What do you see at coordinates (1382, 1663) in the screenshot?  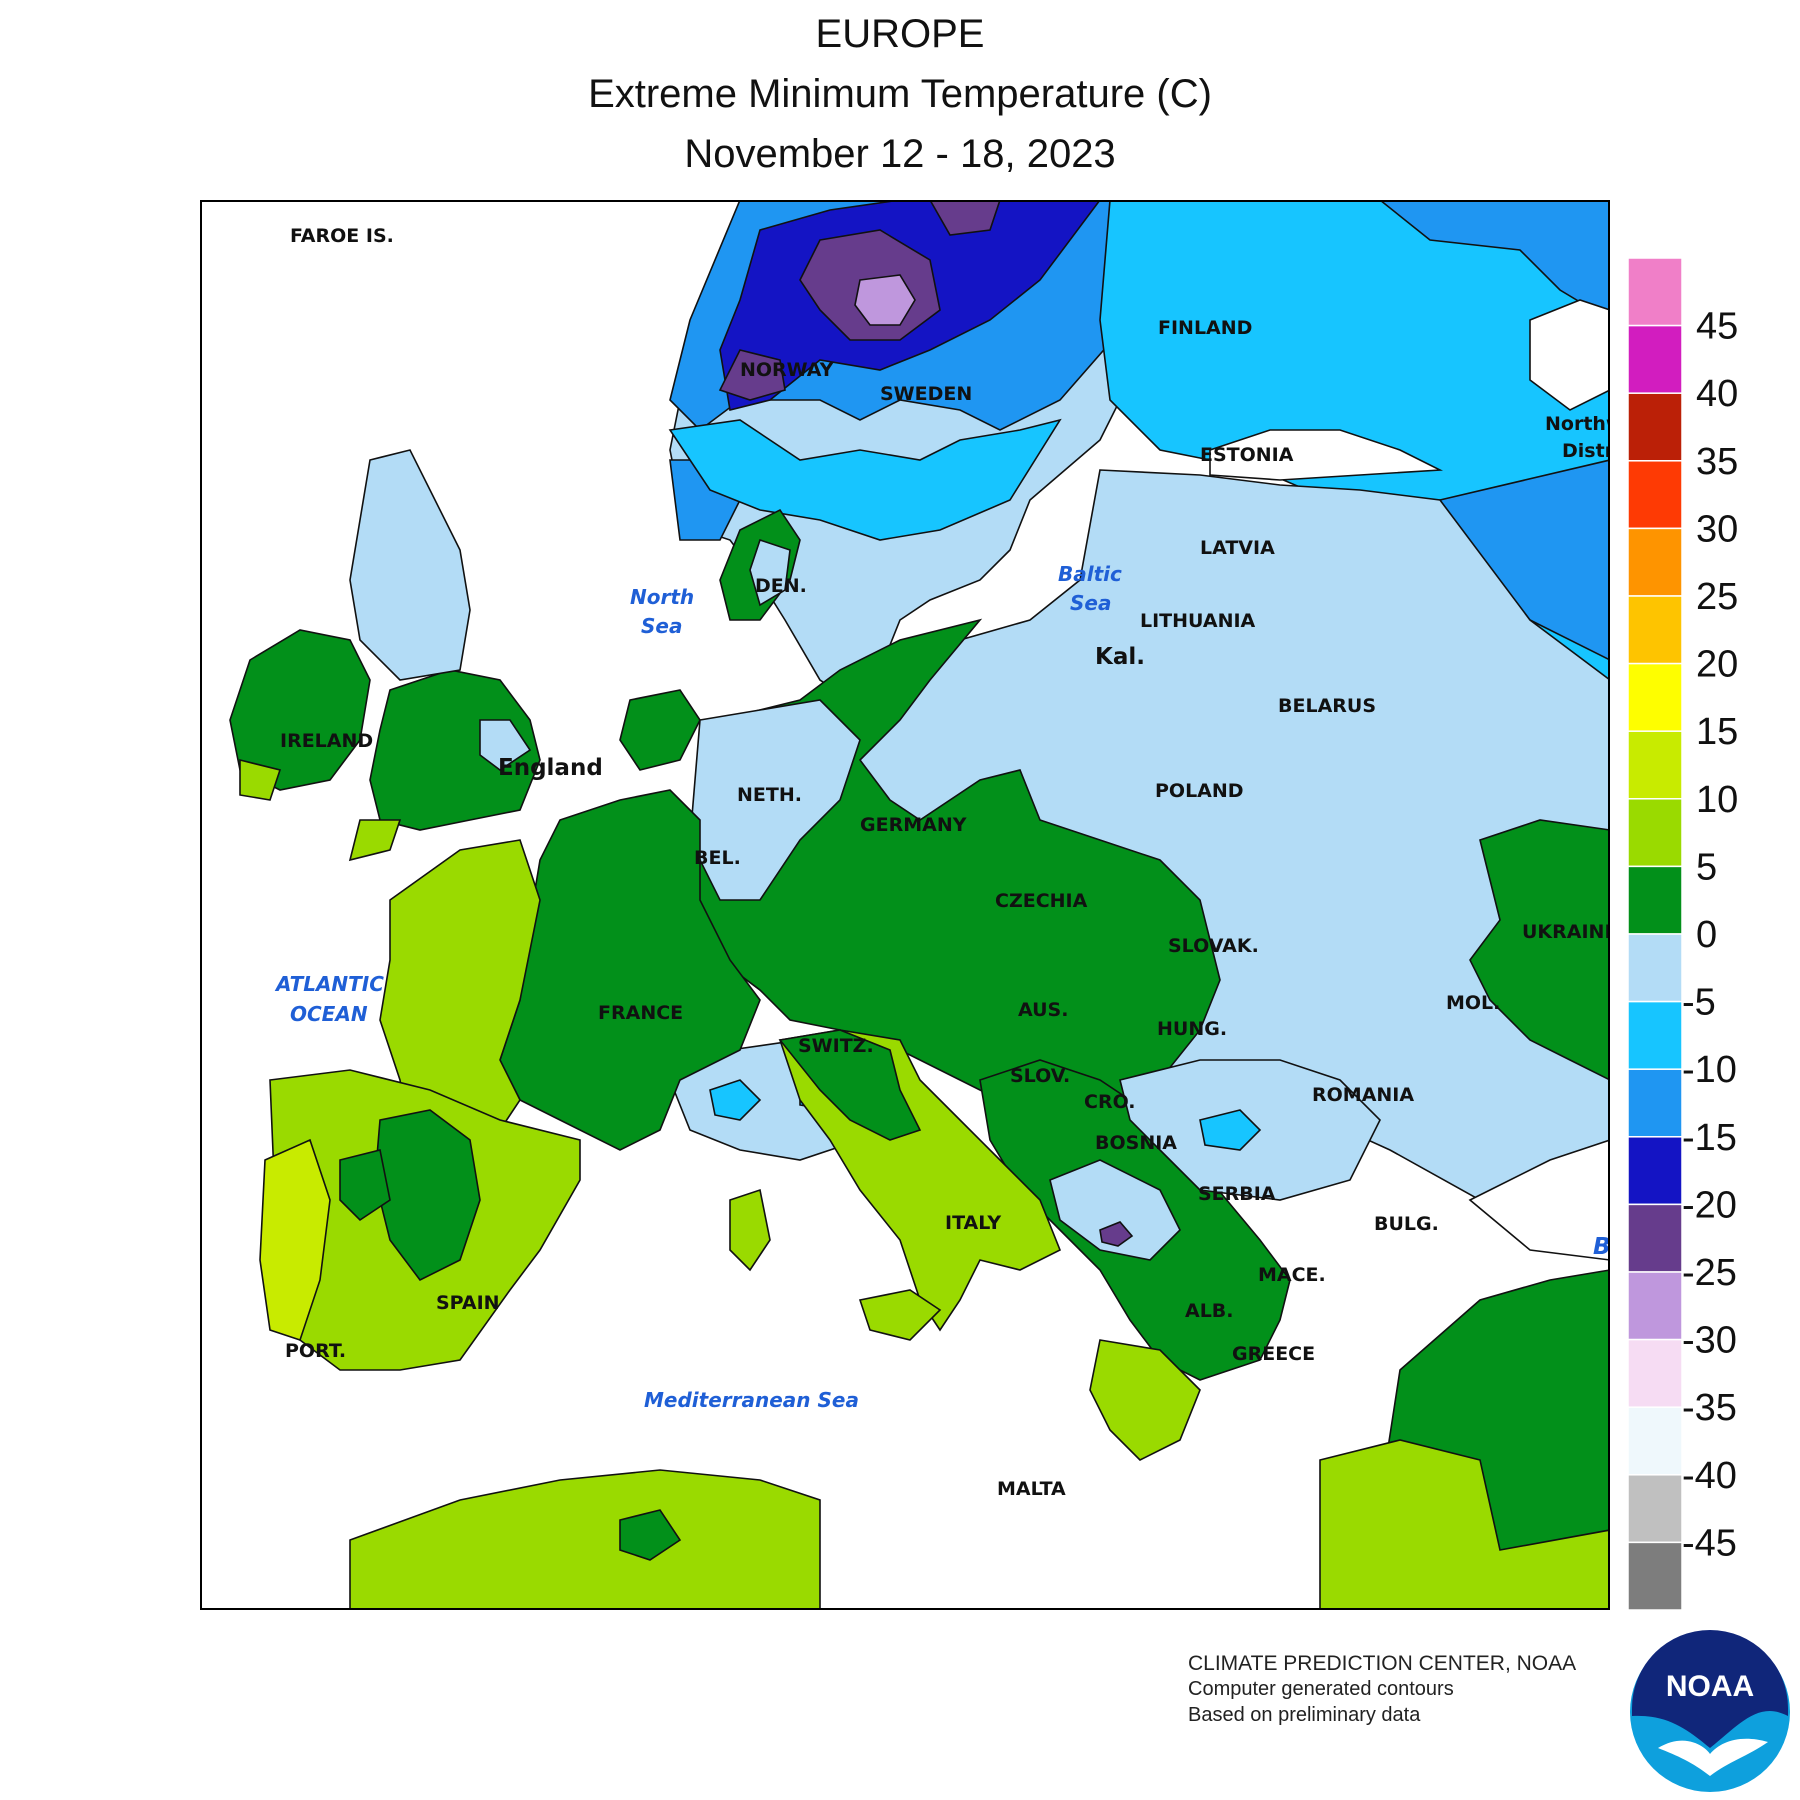 I see `credit-agency: CLIMATE PREDICTION CENTER, NOAA` at bounding box center [1382, 1663].